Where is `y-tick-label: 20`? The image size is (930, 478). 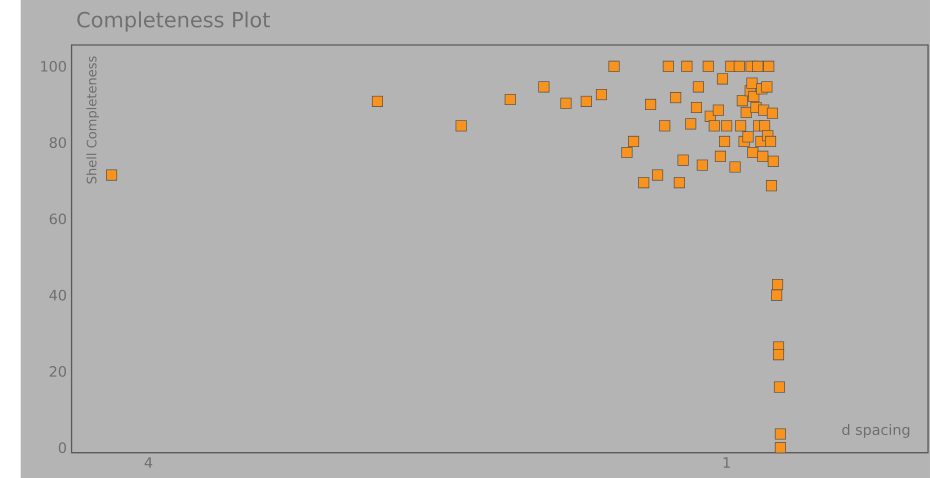
y-tick-label: 20 is located at coordinates (58, 371).